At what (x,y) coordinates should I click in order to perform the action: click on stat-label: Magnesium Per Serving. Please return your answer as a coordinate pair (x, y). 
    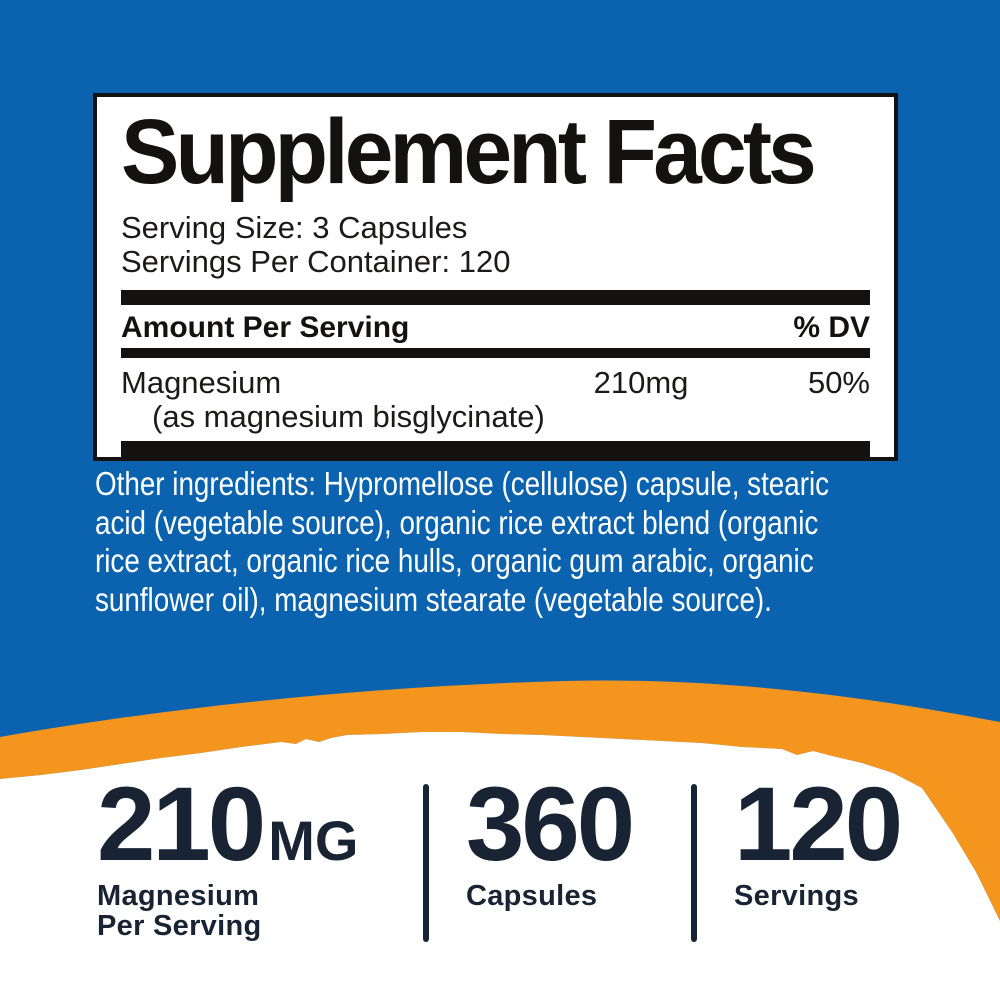
    Looking at the image, I should click on (179, 911).